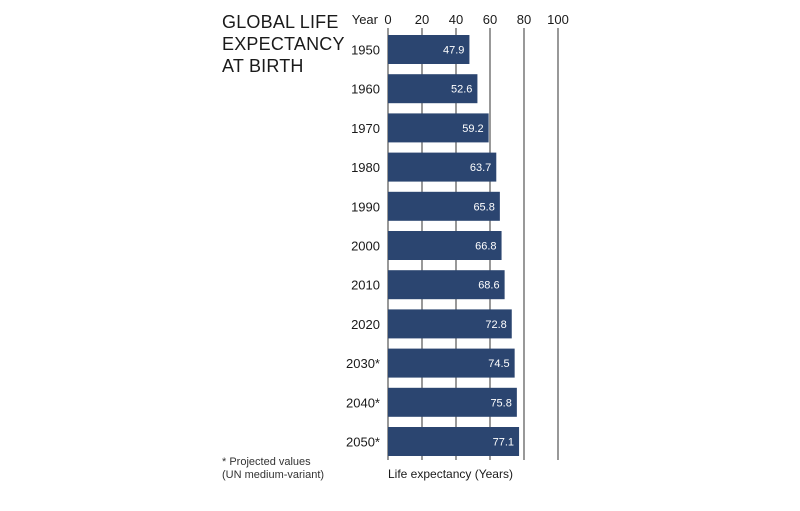  Describe the element at coordinates (454, 441) in the screenshot. I see `bar-2050-projected` at that location.